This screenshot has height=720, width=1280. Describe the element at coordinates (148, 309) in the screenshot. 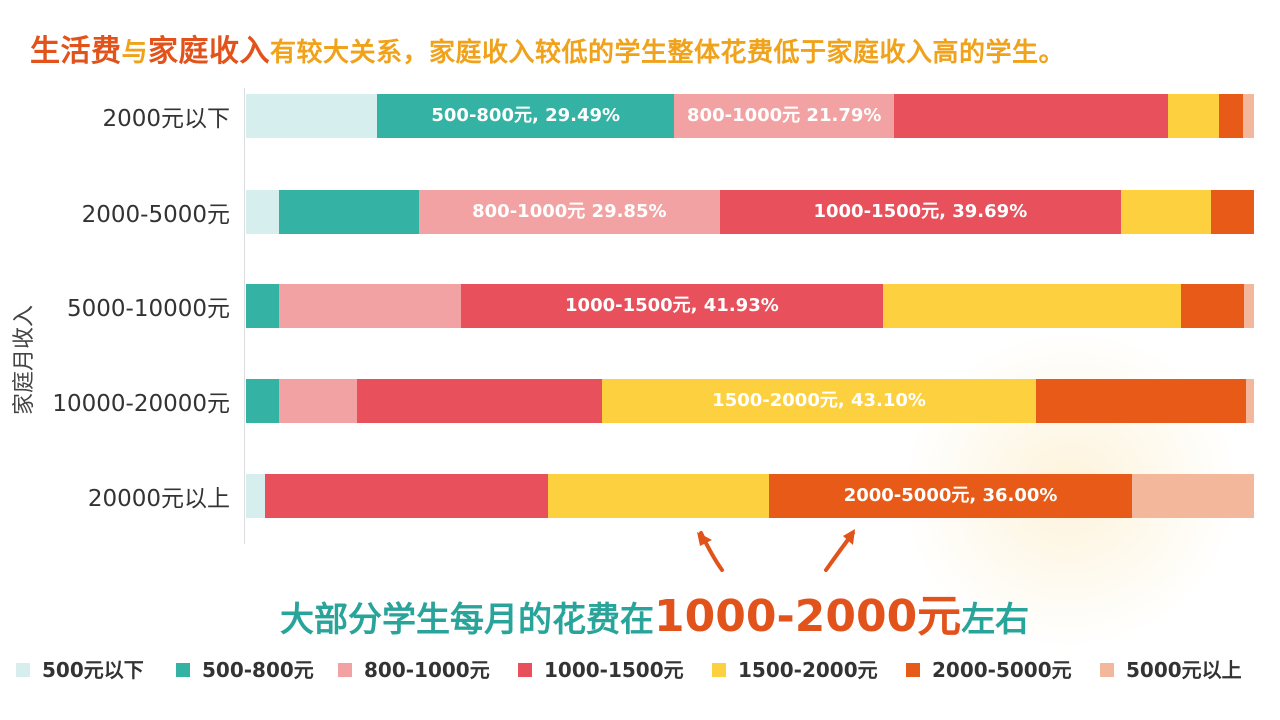

I see `category-label: 5000-10000元` at that location.